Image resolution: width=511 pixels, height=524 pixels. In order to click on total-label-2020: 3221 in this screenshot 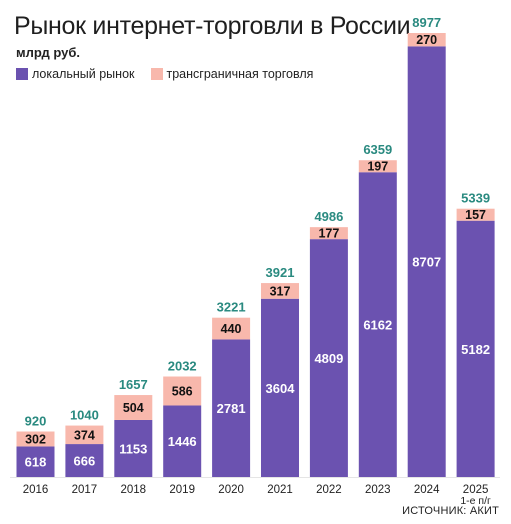, I will do `click(231, 307)`.